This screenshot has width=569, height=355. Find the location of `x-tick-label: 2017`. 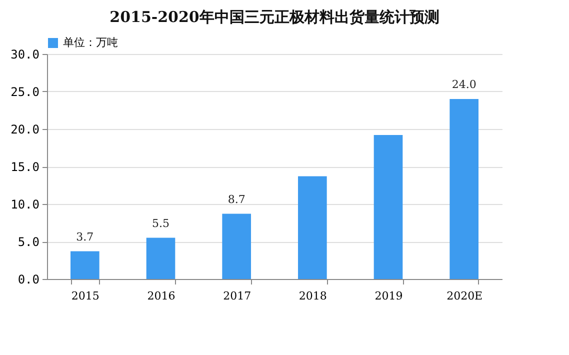

x-tick-label: 2017 is located at coordinates (237, 296).